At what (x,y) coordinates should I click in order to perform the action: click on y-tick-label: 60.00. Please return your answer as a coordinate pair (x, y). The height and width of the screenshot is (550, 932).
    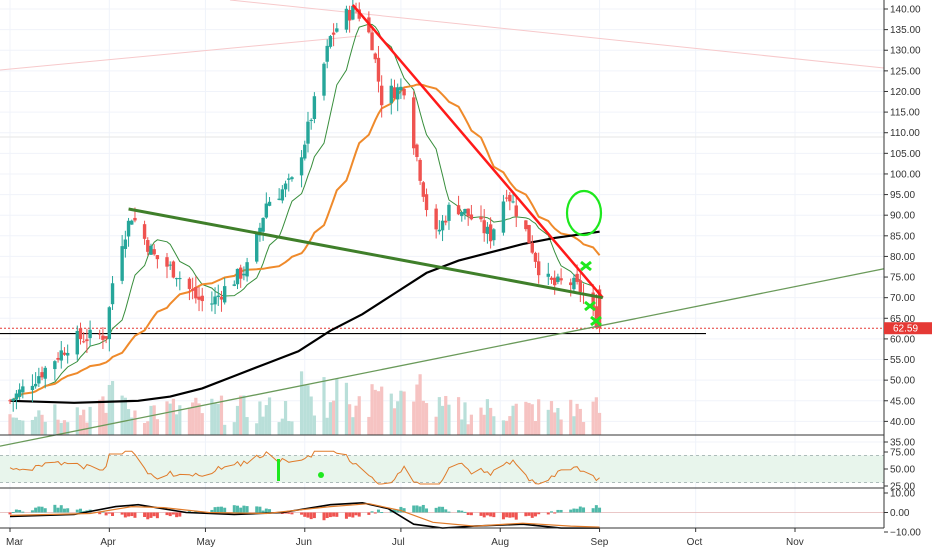
    Looking at the image, I should click on (902, 339).